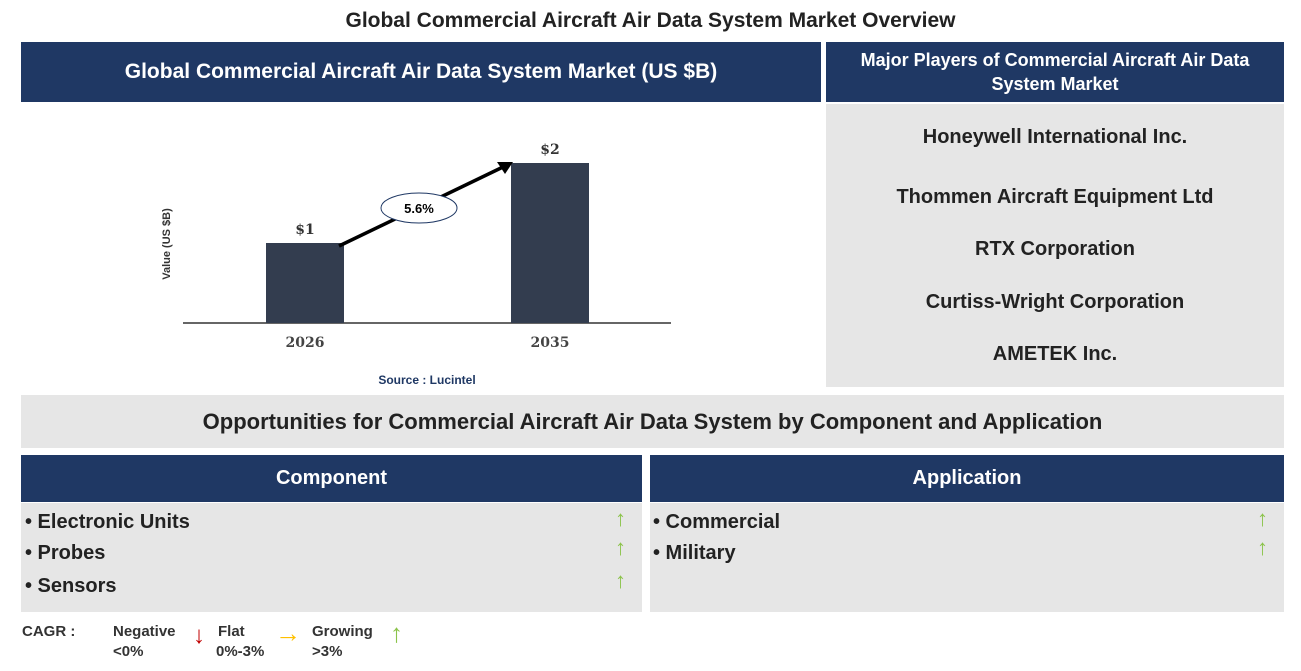 Image resolution: width=1301 pixels, height=671 pixels. Describe the element at coordinates (167, 244) in the screenshot. I see `y-axis-label: Value (US $B)` at that location.